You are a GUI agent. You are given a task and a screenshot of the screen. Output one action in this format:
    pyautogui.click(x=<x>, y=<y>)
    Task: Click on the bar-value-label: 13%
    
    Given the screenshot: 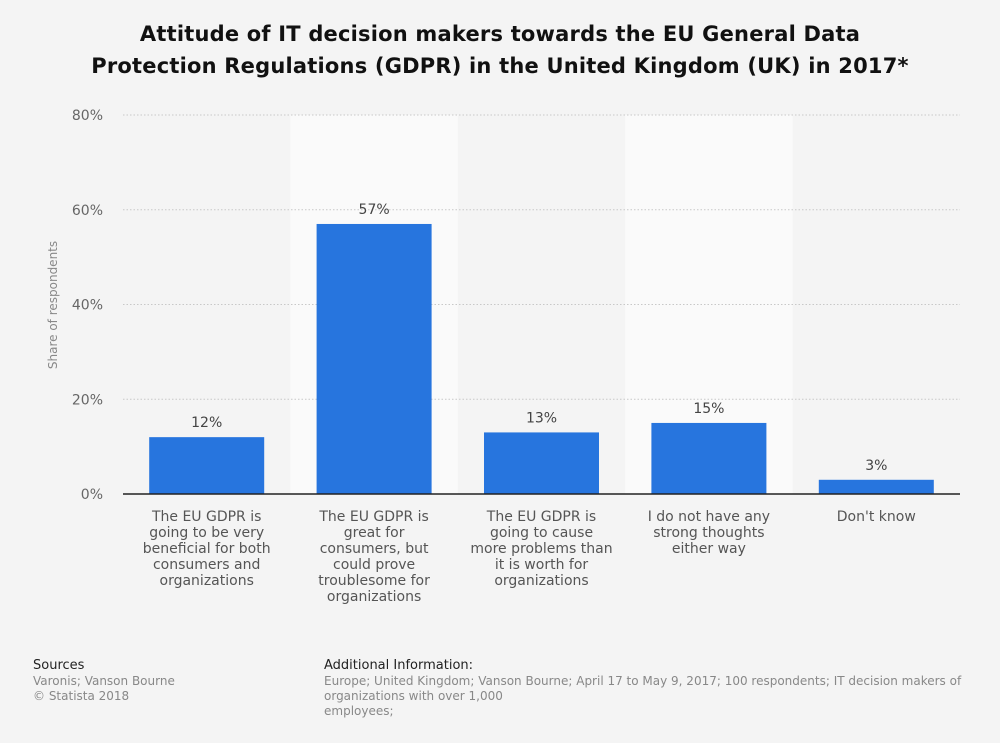 What is the action you would take?
    pyautogui.click(x=541, y=418)
    